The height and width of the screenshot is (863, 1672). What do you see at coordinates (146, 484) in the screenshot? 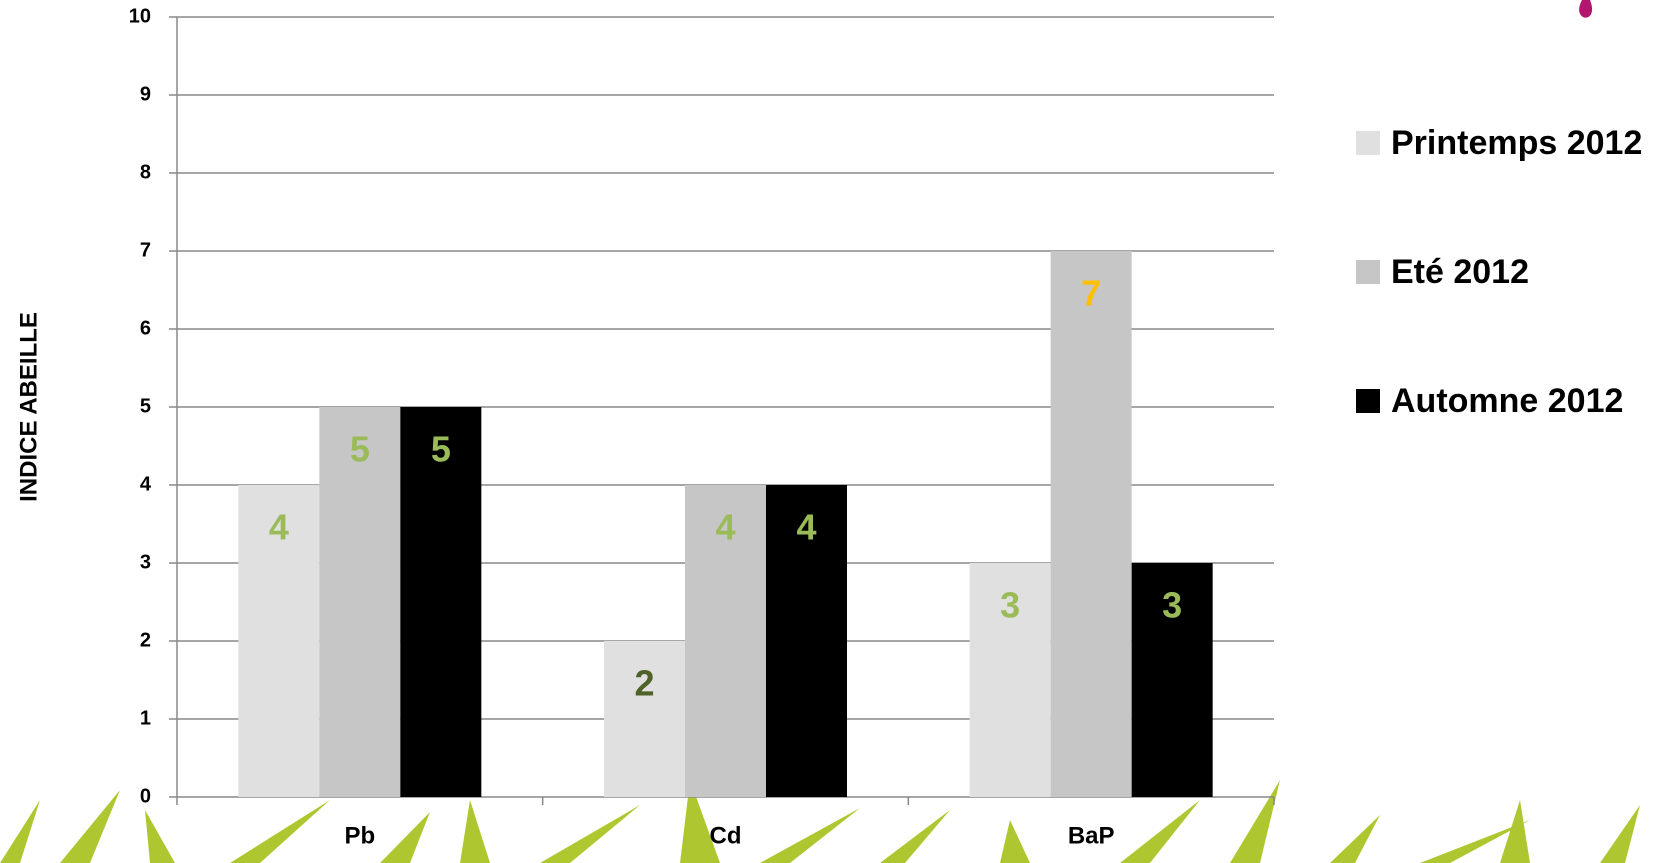
I see `y-tick-label: 4` at bounding box center [146, 484].